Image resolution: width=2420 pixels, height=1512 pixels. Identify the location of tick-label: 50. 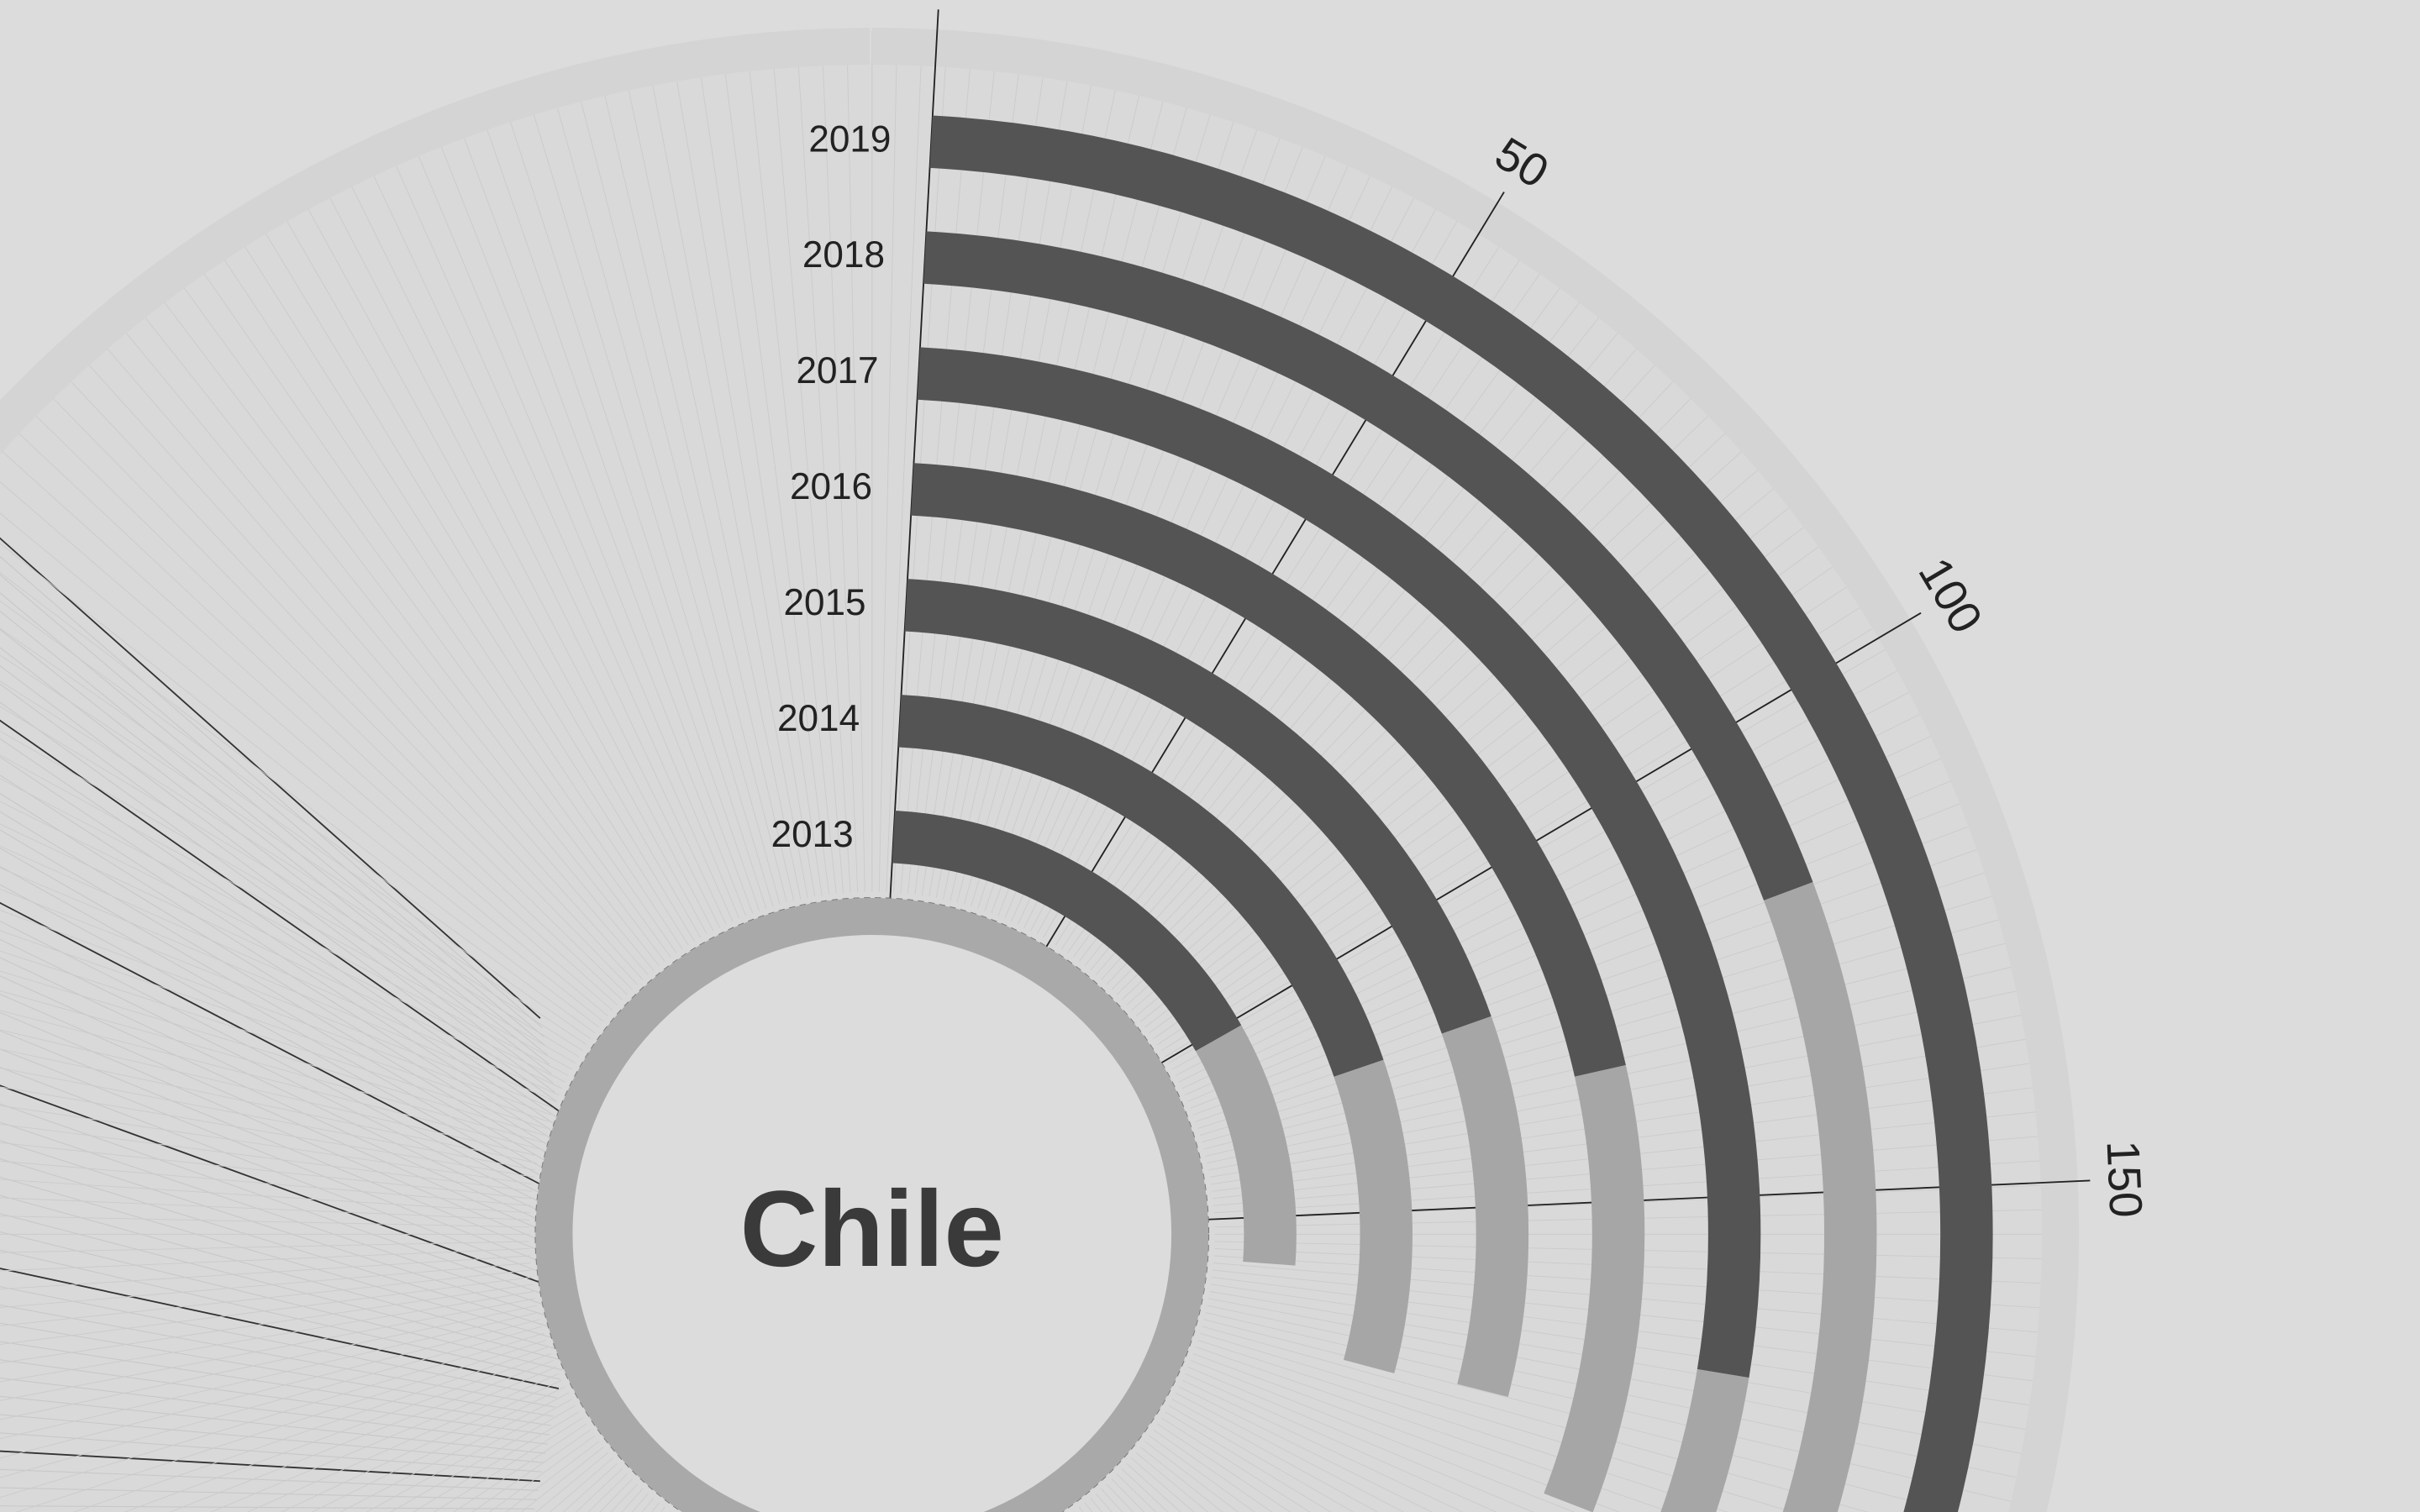
(1522, 162).